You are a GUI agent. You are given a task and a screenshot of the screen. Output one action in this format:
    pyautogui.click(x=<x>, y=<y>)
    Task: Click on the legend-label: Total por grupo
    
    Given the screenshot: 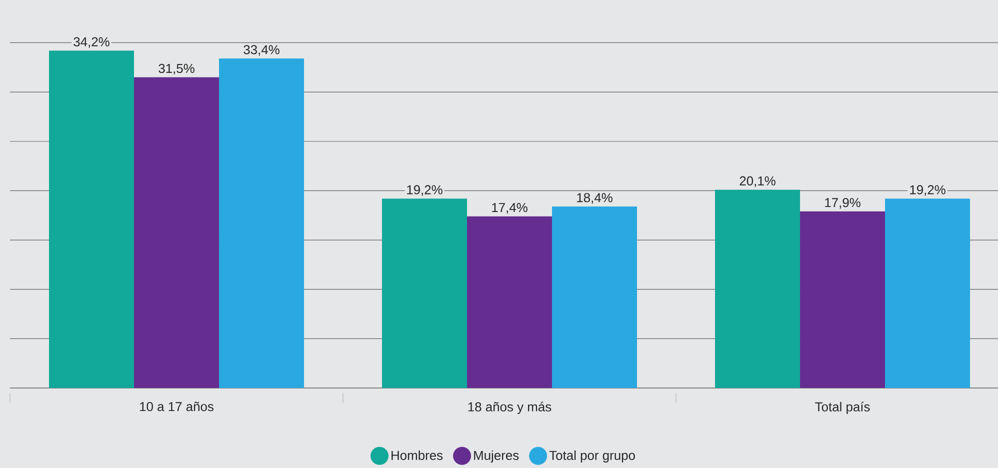 What is the action you would take?
    pyautogui.click(x=592, y=456)
    